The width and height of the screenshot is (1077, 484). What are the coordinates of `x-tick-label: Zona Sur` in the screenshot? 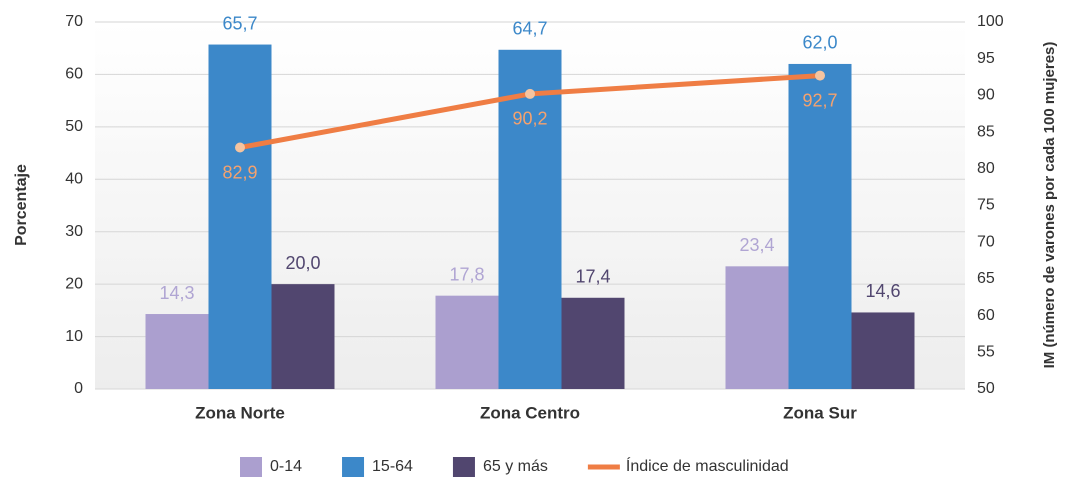 It's located at (820, 412).